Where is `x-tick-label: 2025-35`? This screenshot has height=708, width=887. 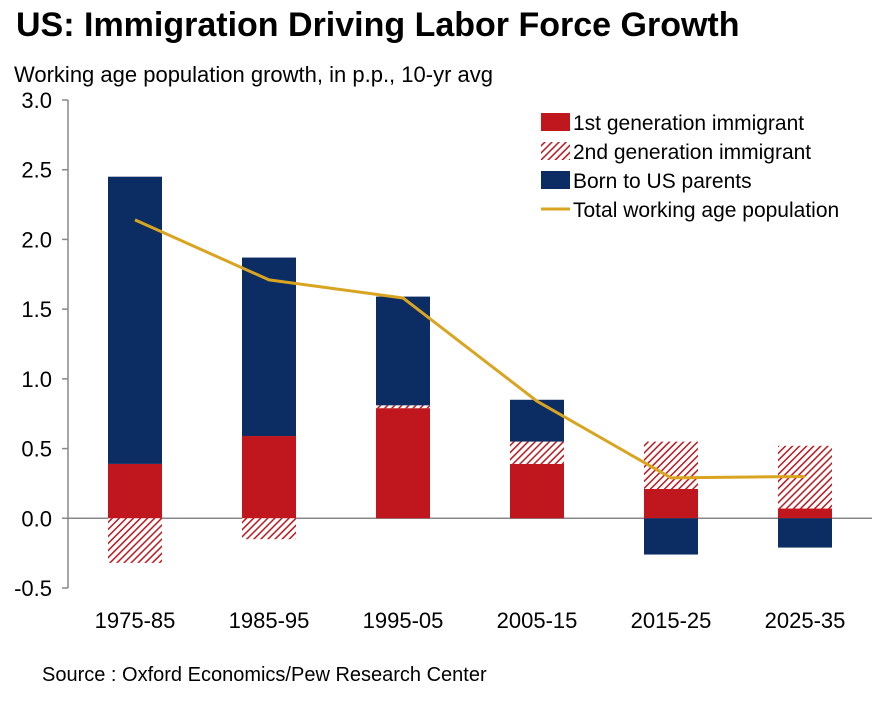
x-tick-label: 2025-35 is located at coordinates (805, 620).